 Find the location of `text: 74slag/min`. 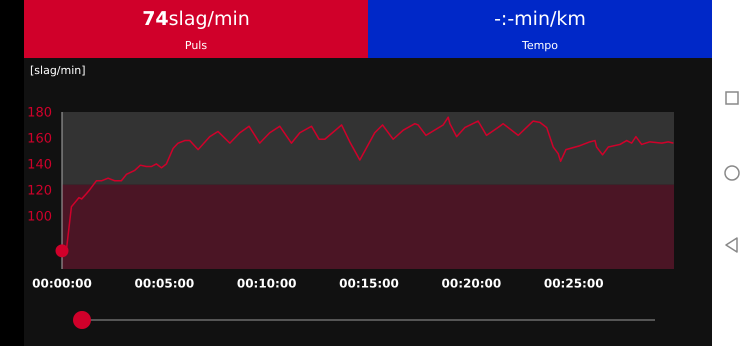

text: 74slag/min is located at coordinates (196, 19).